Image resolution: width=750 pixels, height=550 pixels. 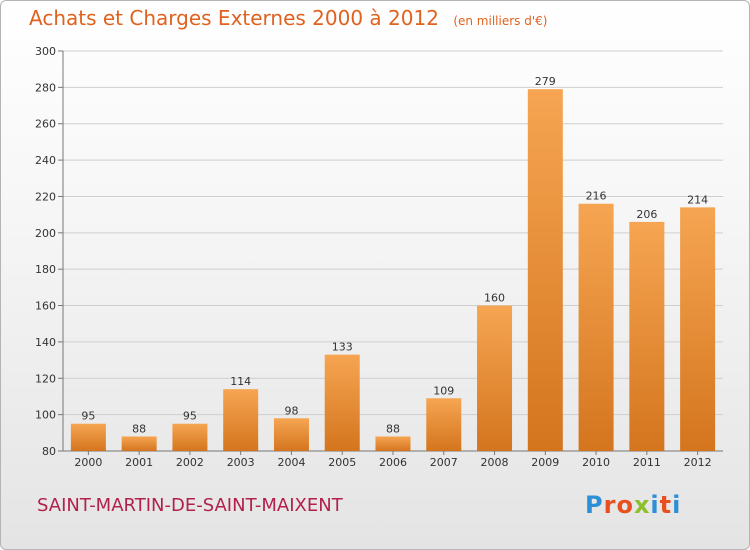 What do you see at coordinates (45, 160) in the screenshot?
I see `y-tick-label: 240` at bounding box center [45, 160].